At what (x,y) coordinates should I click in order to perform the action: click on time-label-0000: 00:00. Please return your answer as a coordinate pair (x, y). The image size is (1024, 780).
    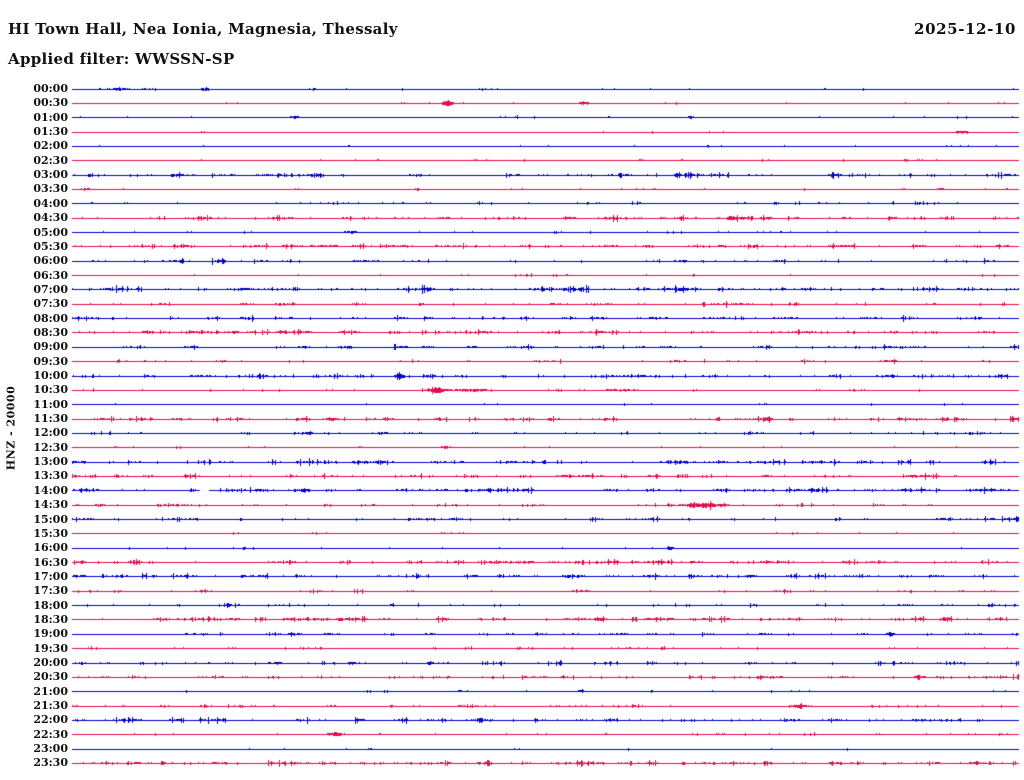
    Looking at the image, I should click on (50, 88).